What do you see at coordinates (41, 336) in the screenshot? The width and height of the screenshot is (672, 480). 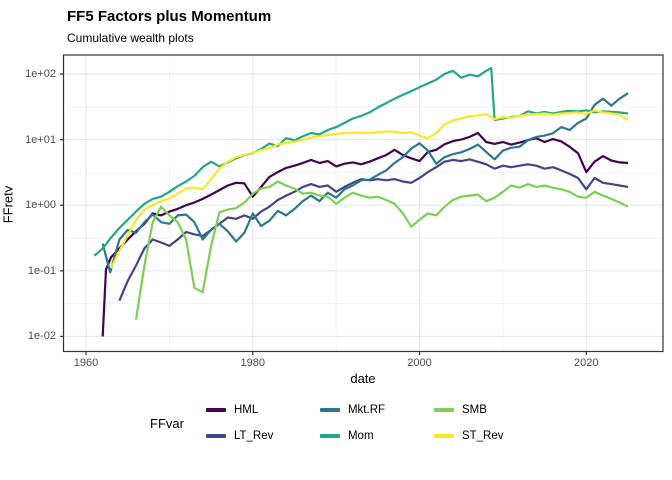 I see `y-tick-label: 1e-02` at bounding box center [41, 336].